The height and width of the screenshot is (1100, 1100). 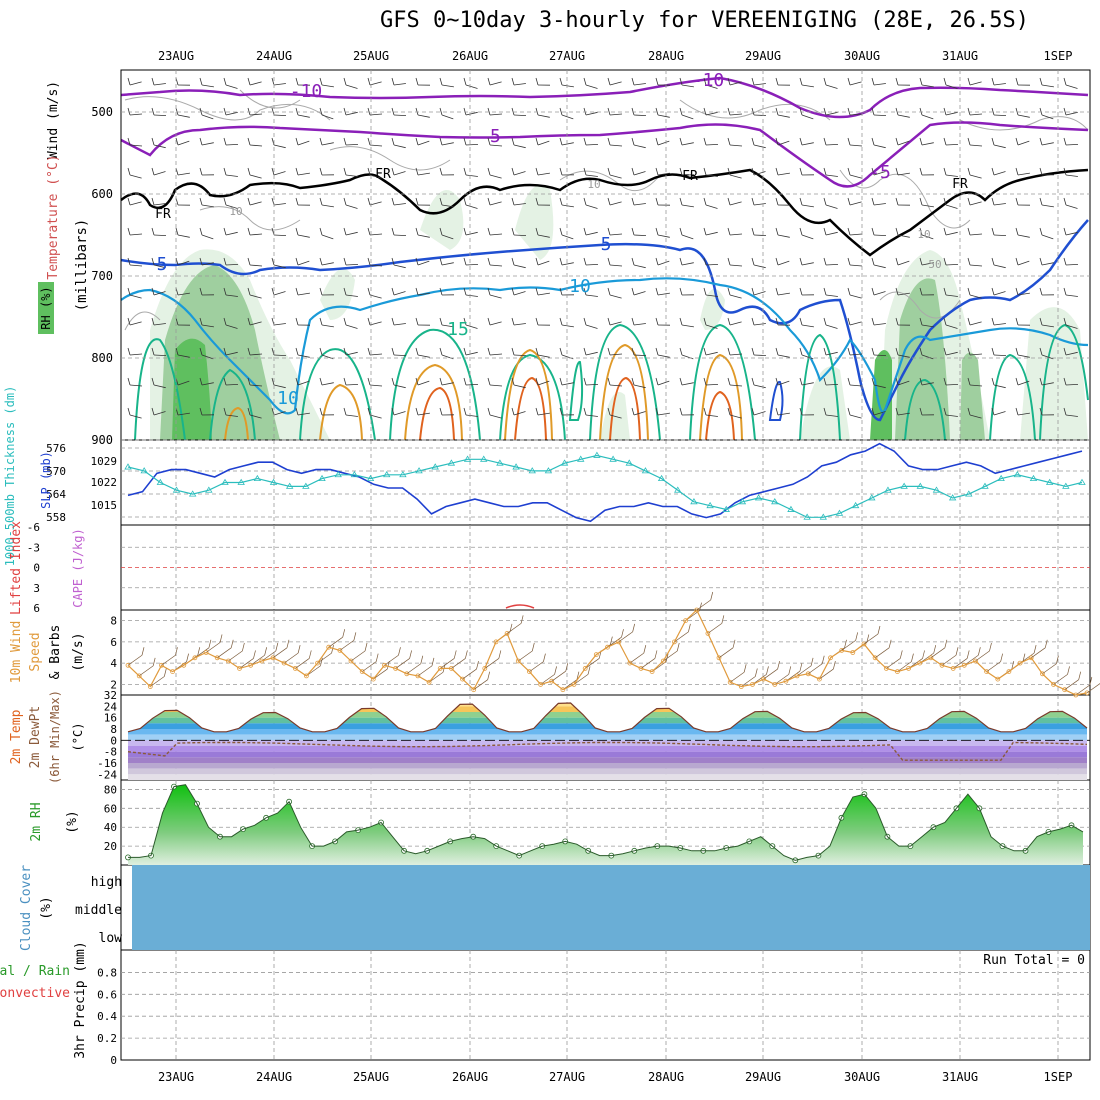 What do you see at coordinates (113, 621) in the screenshot?
I see `ytick-wind: 8` at bounding box center [113, 621].